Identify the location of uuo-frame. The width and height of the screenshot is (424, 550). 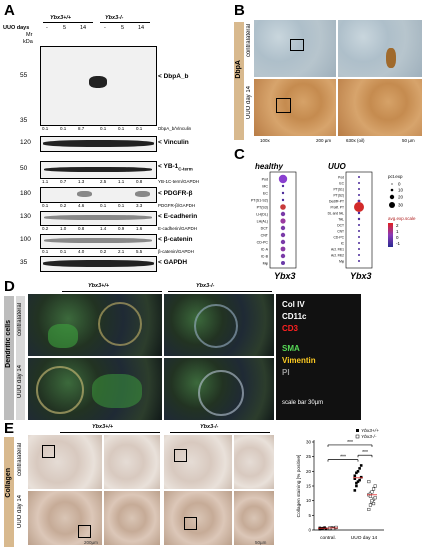
(359, 220).